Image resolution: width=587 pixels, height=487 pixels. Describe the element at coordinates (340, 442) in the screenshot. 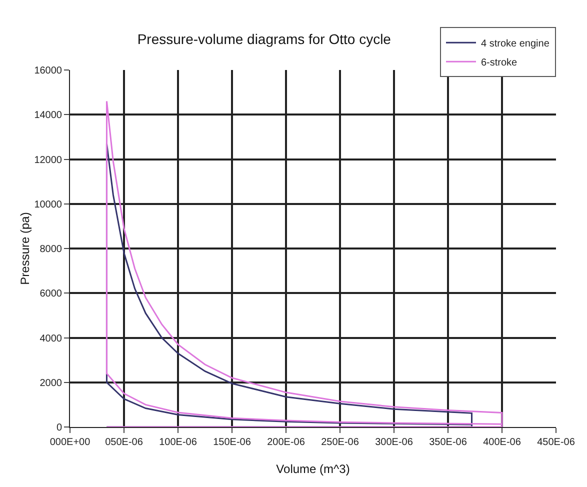

I see `x-tick-label: 250E-06` at that location.